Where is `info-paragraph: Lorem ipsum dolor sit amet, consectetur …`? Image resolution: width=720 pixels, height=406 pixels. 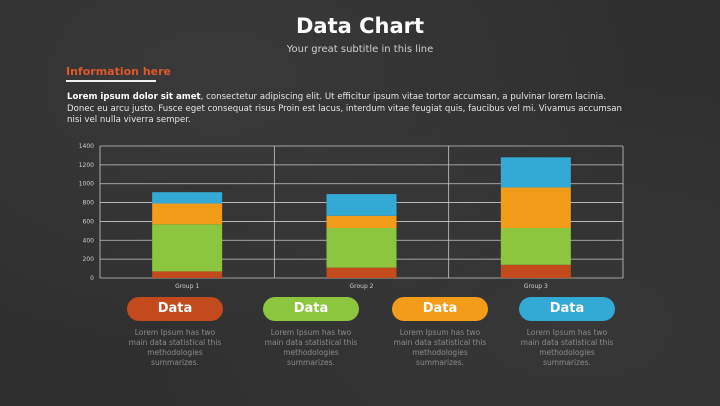 info-paragraph: Lorem ipsum dolor sit amet, consectetur … is located at coordinates (347, 109).